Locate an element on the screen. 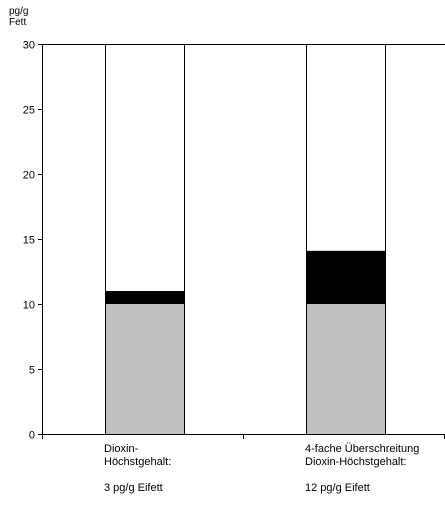  category-label-1: Dioxin- Höchstgehalt: 3 pg/g Eifett is located at coordinates (137, 469).